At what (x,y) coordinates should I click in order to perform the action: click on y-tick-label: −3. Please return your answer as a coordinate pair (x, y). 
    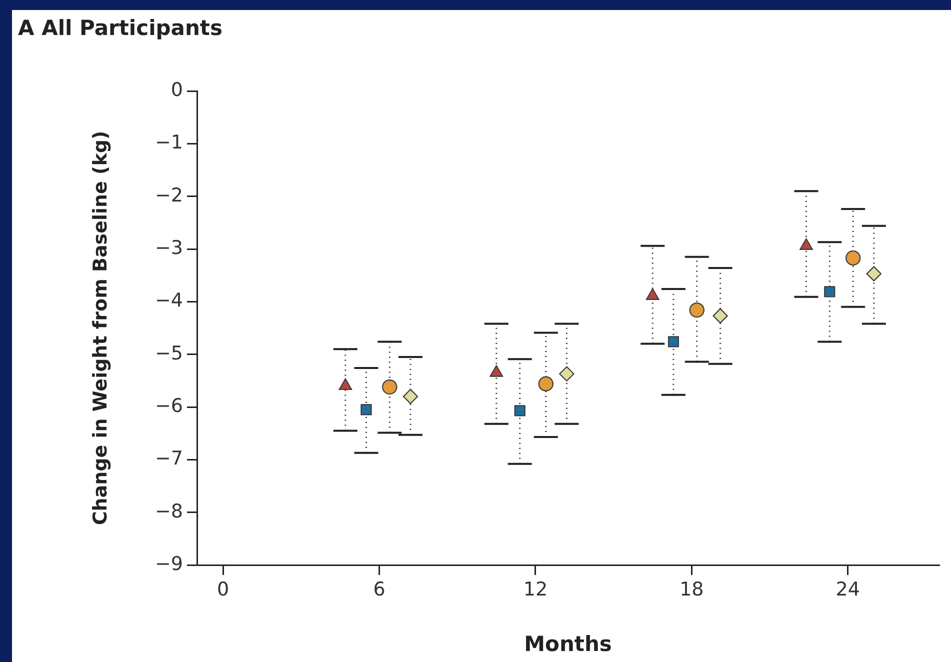
    Looking at the image, I should click on (168, 247).